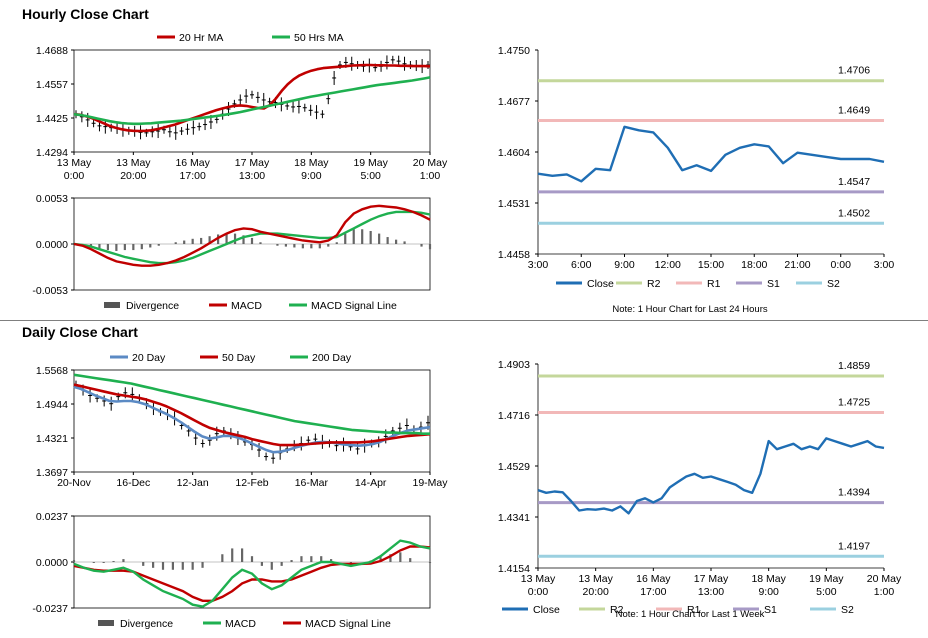 The height and width of the screenshot is (638, 928). I want to click on y-tick-label: 1.4531, so click(514, 204).